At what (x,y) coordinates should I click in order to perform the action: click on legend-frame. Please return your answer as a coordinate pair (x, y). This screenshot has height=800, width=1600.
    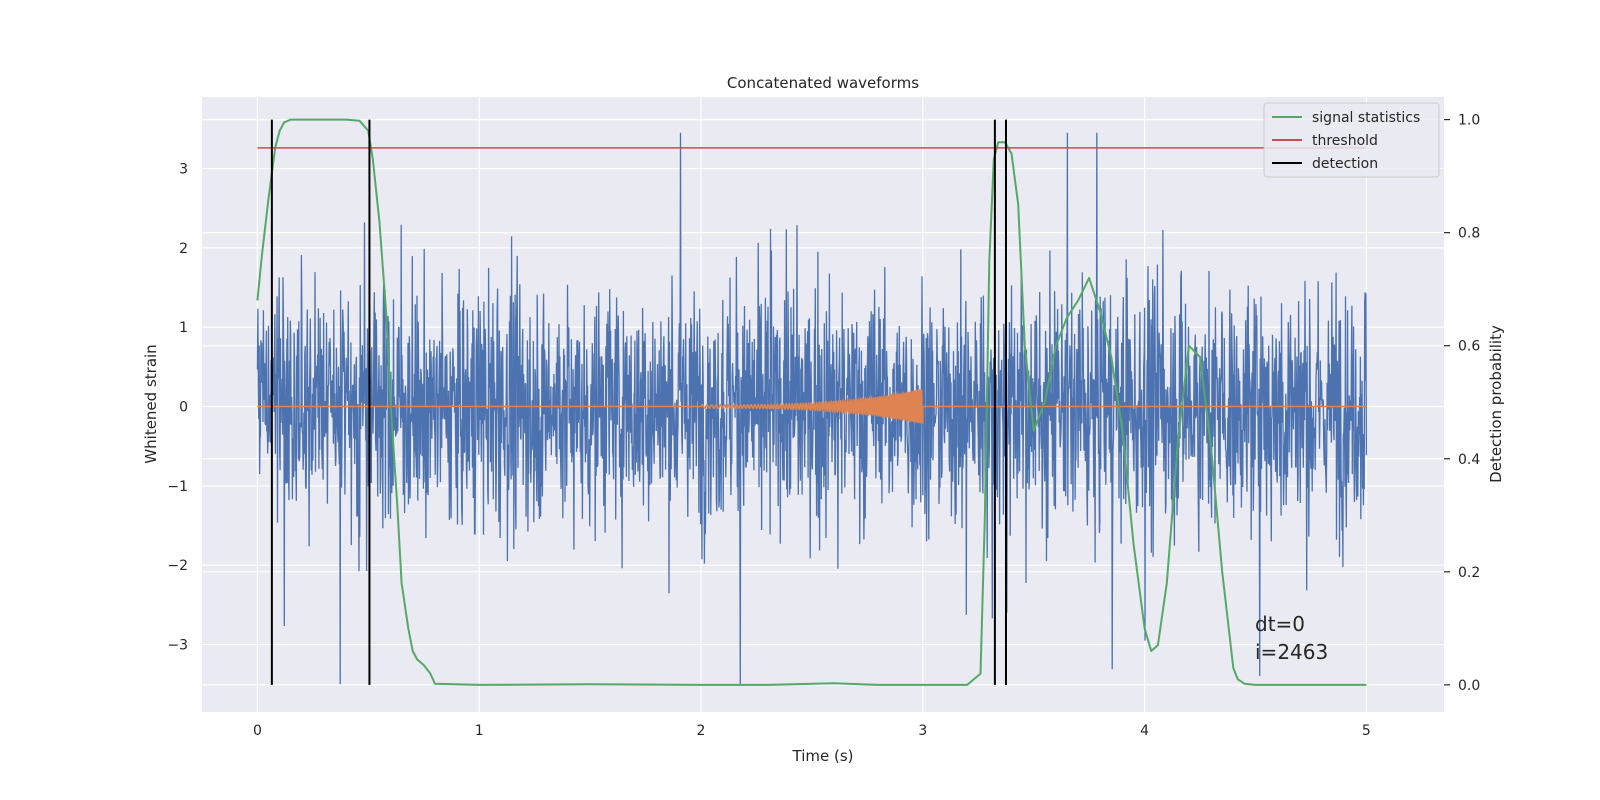
    Looking at the image, I should click on (1351, 140).